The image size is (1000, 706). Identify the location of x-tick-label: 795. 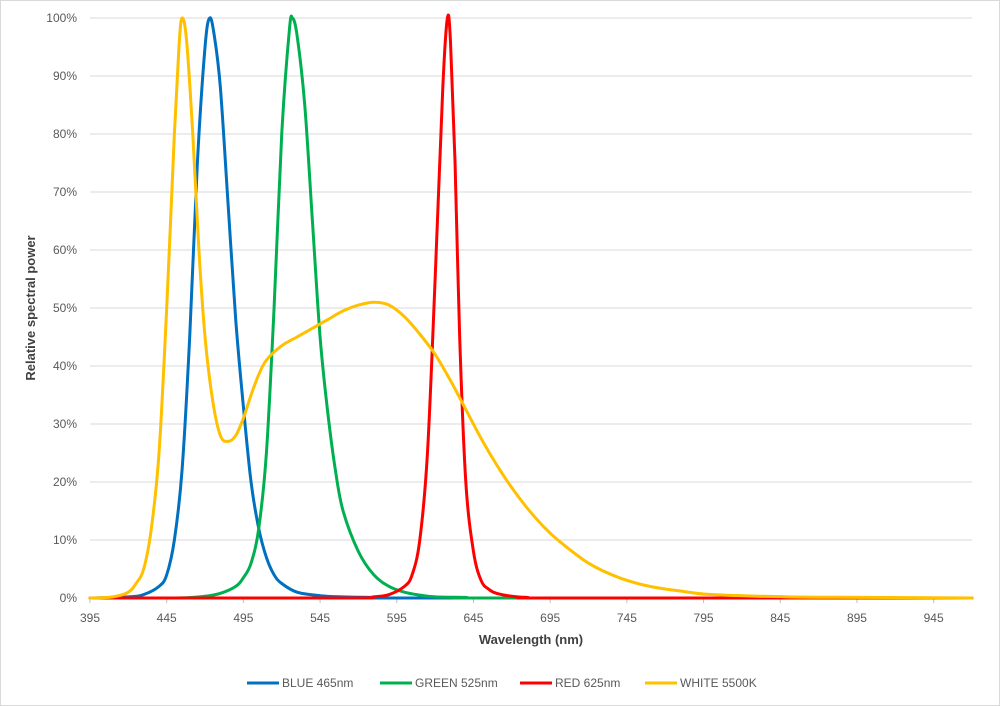
(704, 618).